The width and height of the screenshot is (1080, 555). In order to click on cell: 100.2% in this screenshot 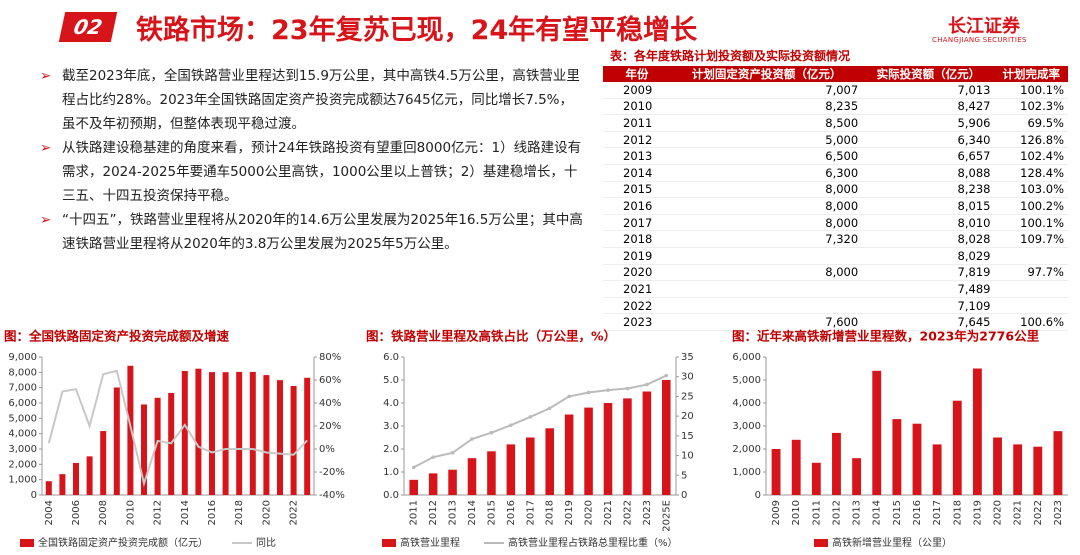, I will do `click(1031, 206)`.